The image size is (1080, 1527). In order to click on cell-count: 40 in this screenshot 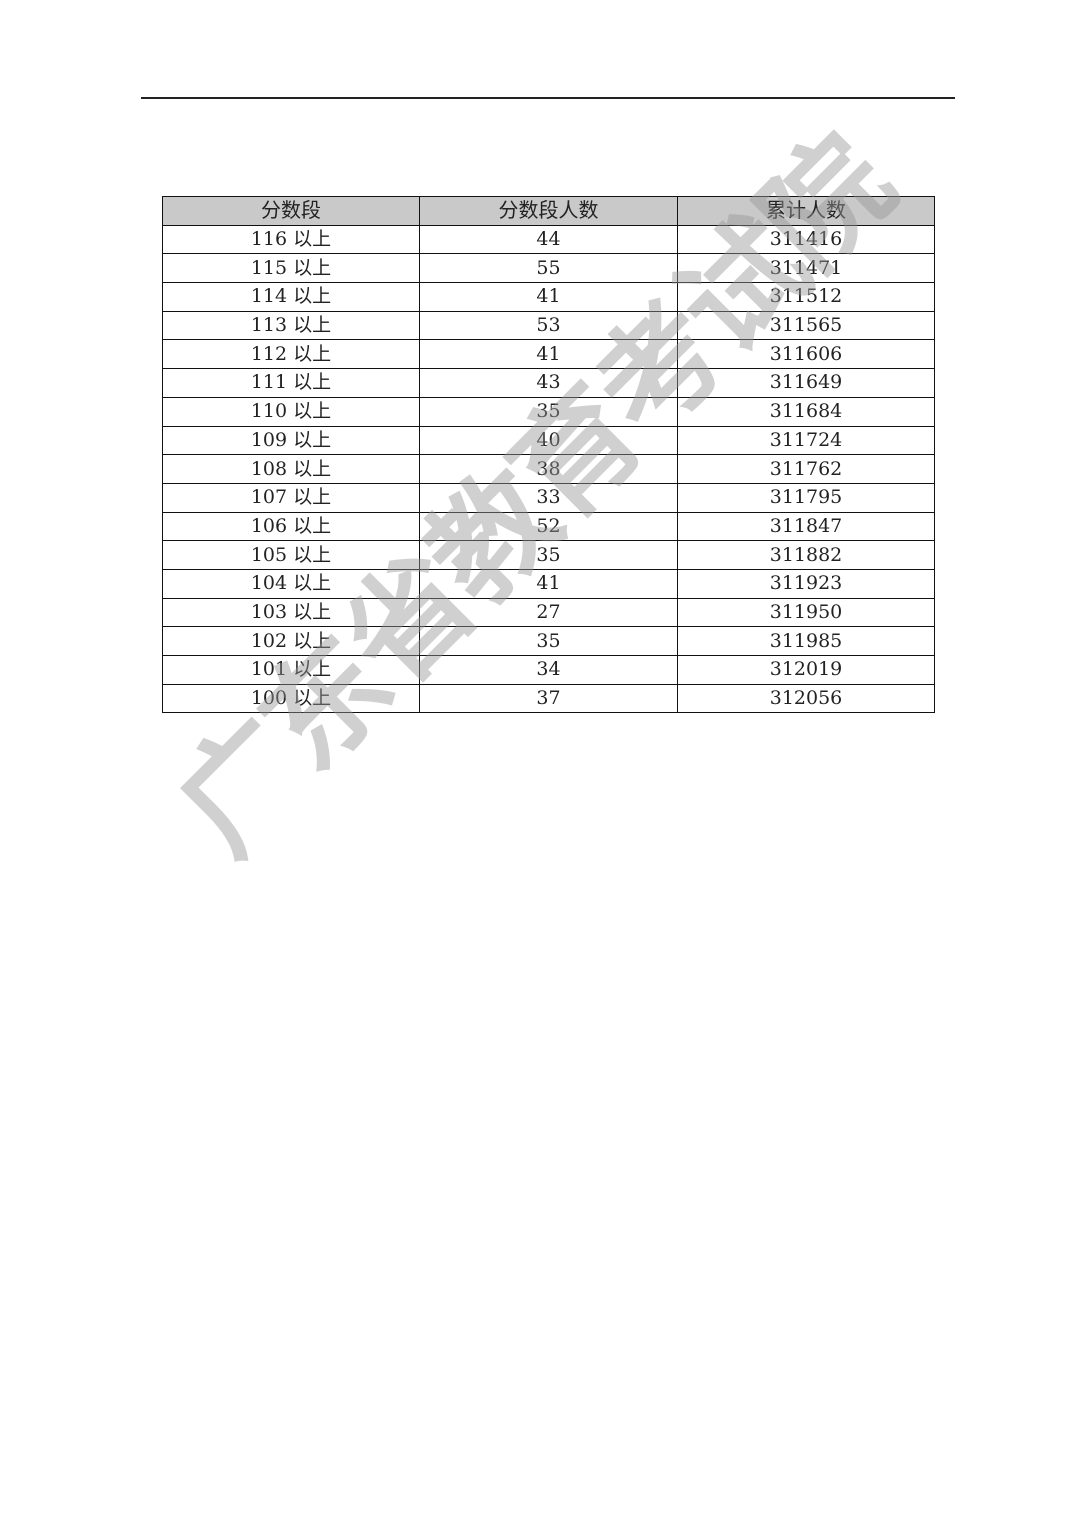, I will do `click(548, 440)`.